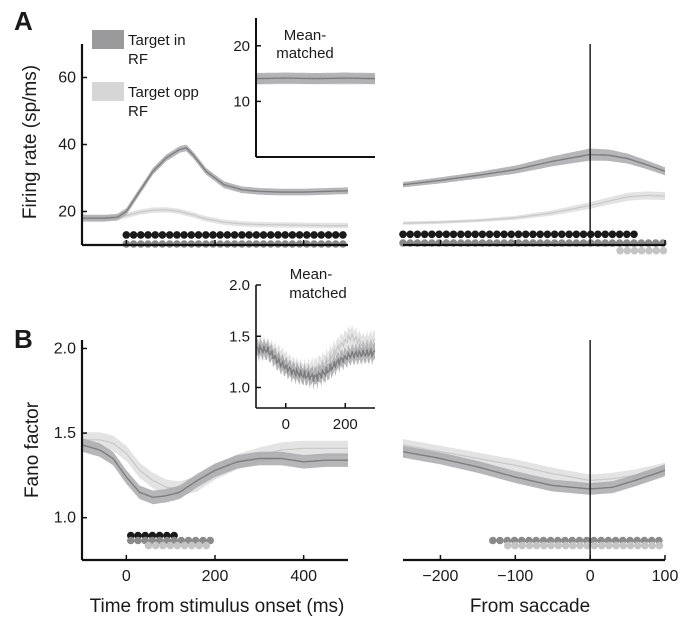 This screenshot has height=618, width=694. Describe the element at coordinates (67, 145) in the screenshot. I see `y-tick-label: 40` at that location.